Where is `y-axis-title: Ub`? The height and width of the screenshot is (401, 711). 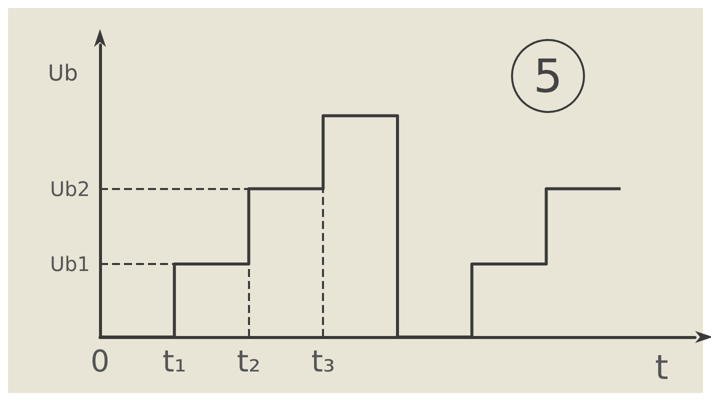 y-axis-title: Ub is located at coordinates (63, 74).